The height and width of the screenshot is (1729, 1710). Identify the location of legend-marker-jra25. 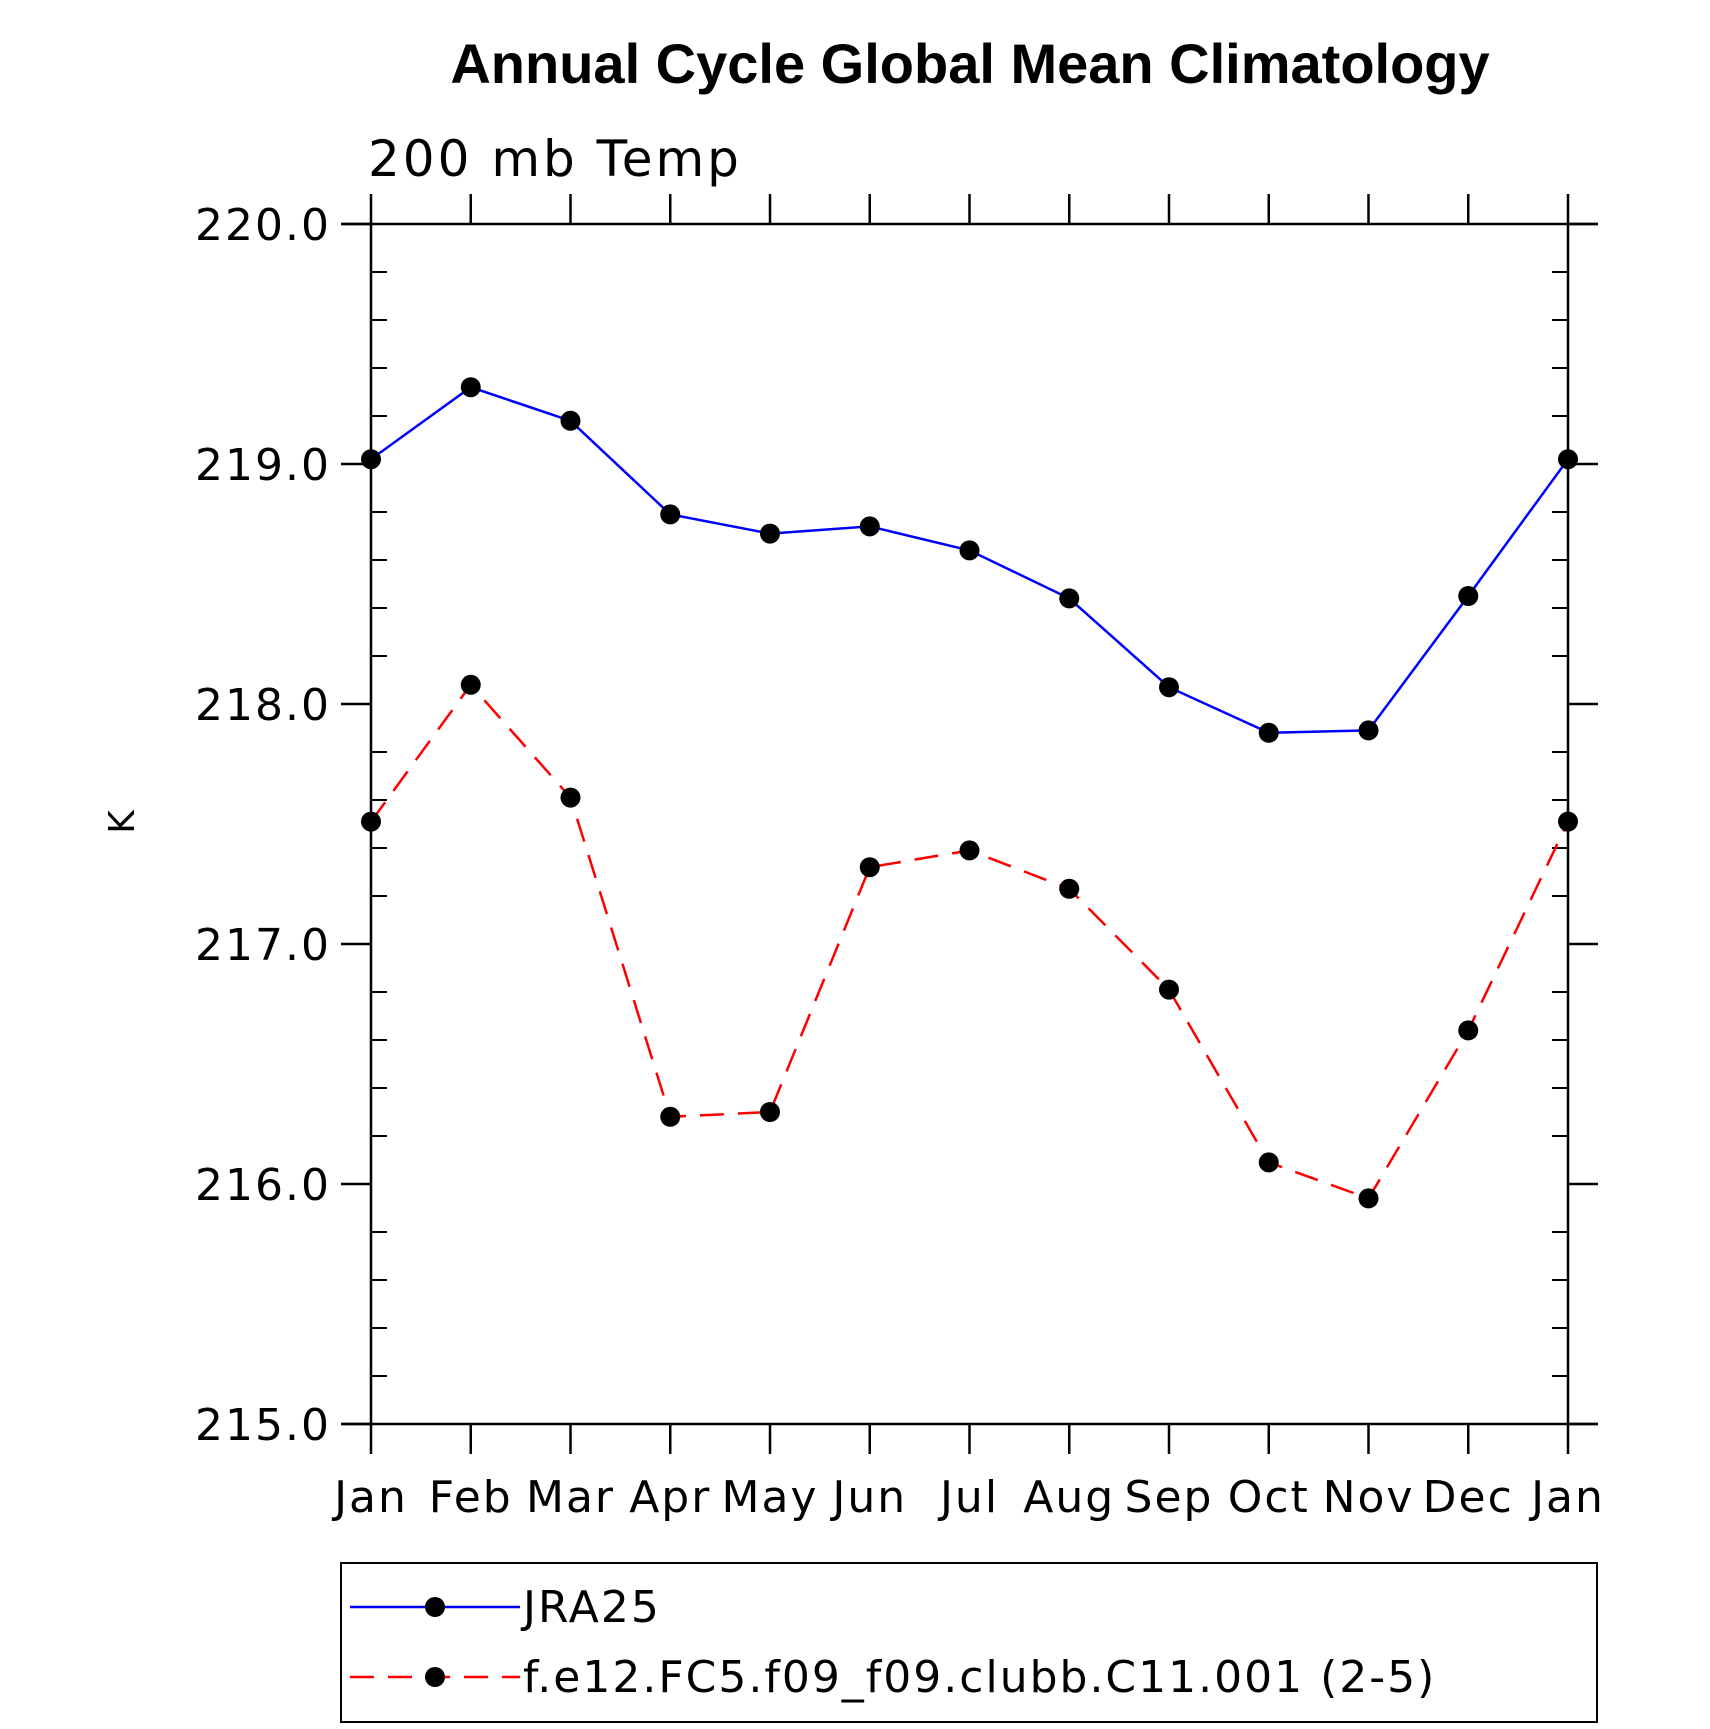
(435, 1607).